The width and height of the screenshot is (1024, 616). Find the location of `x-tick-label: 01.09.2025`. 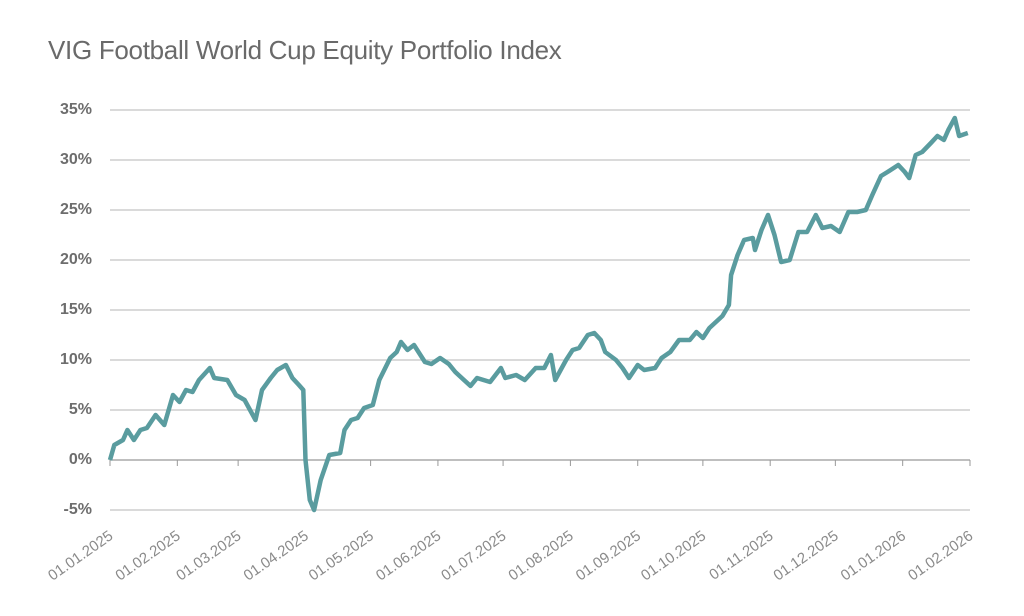

x-tick-label: 01.09.2025 is located at coordinates (608, 555).